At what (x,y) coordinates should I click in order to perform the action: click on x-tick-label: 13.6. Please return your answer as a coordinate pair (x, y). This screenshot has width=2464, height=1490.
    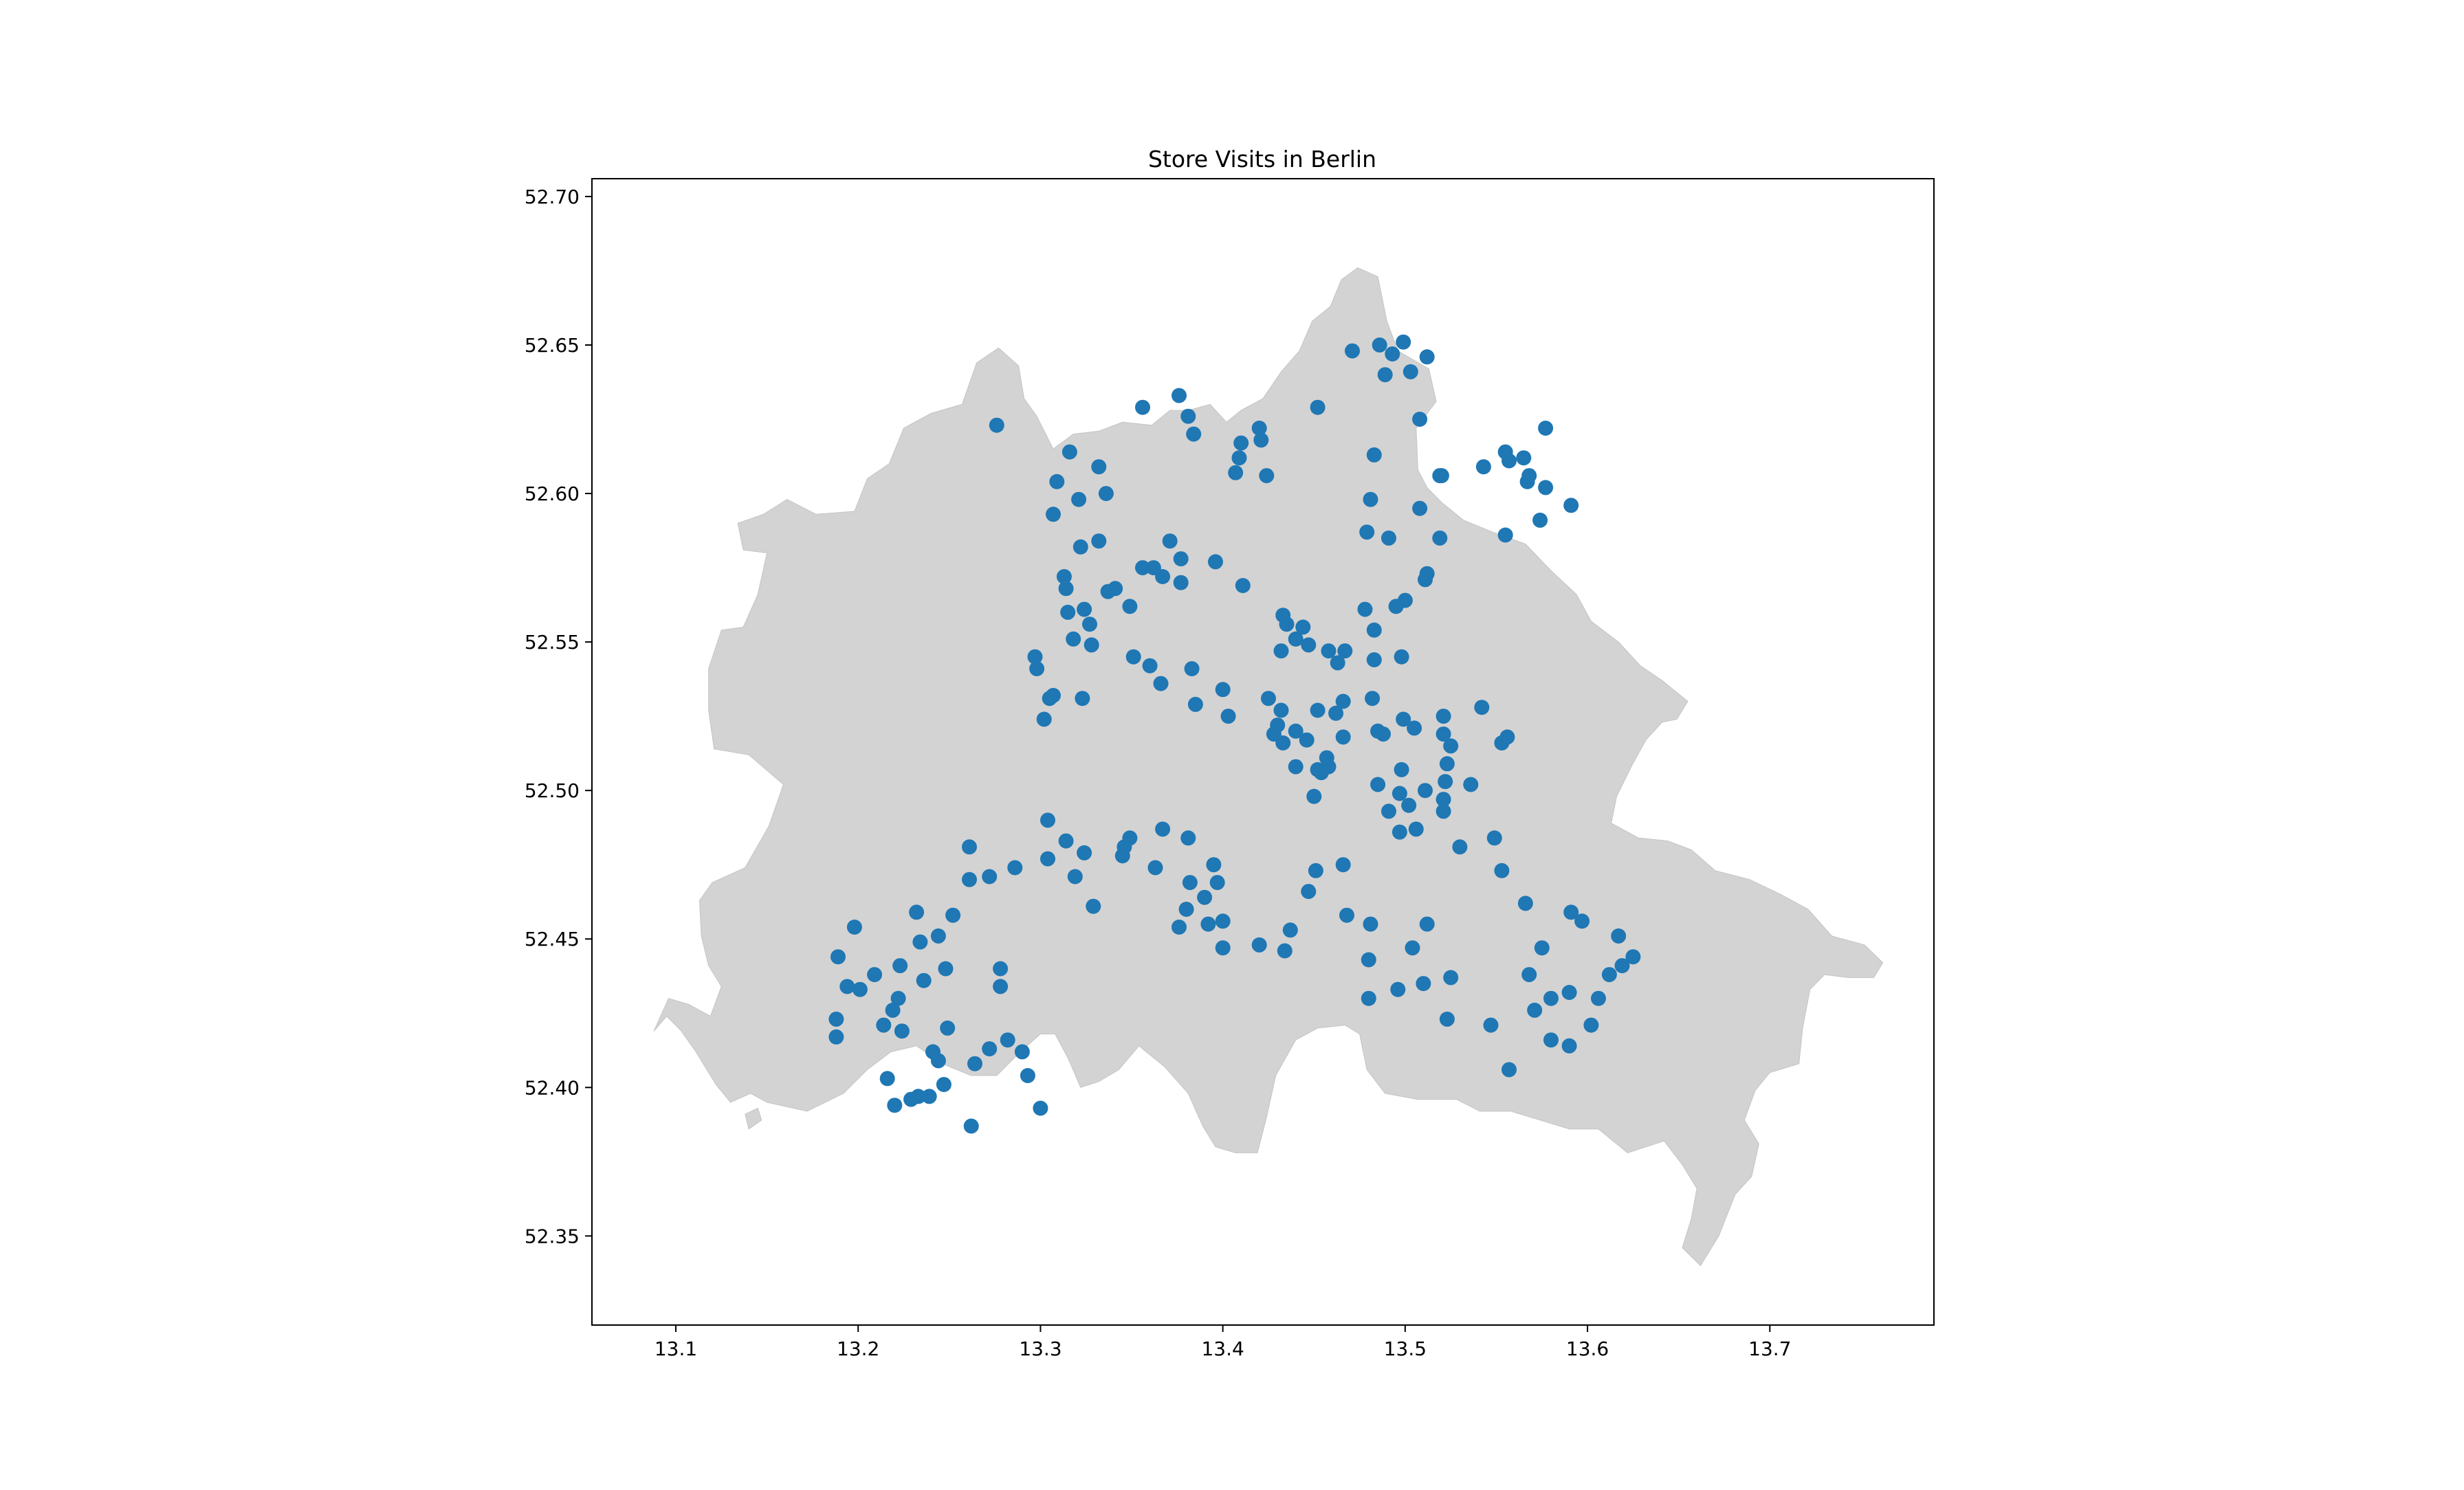
    Looking at the image, I should click on (1587, 1348).